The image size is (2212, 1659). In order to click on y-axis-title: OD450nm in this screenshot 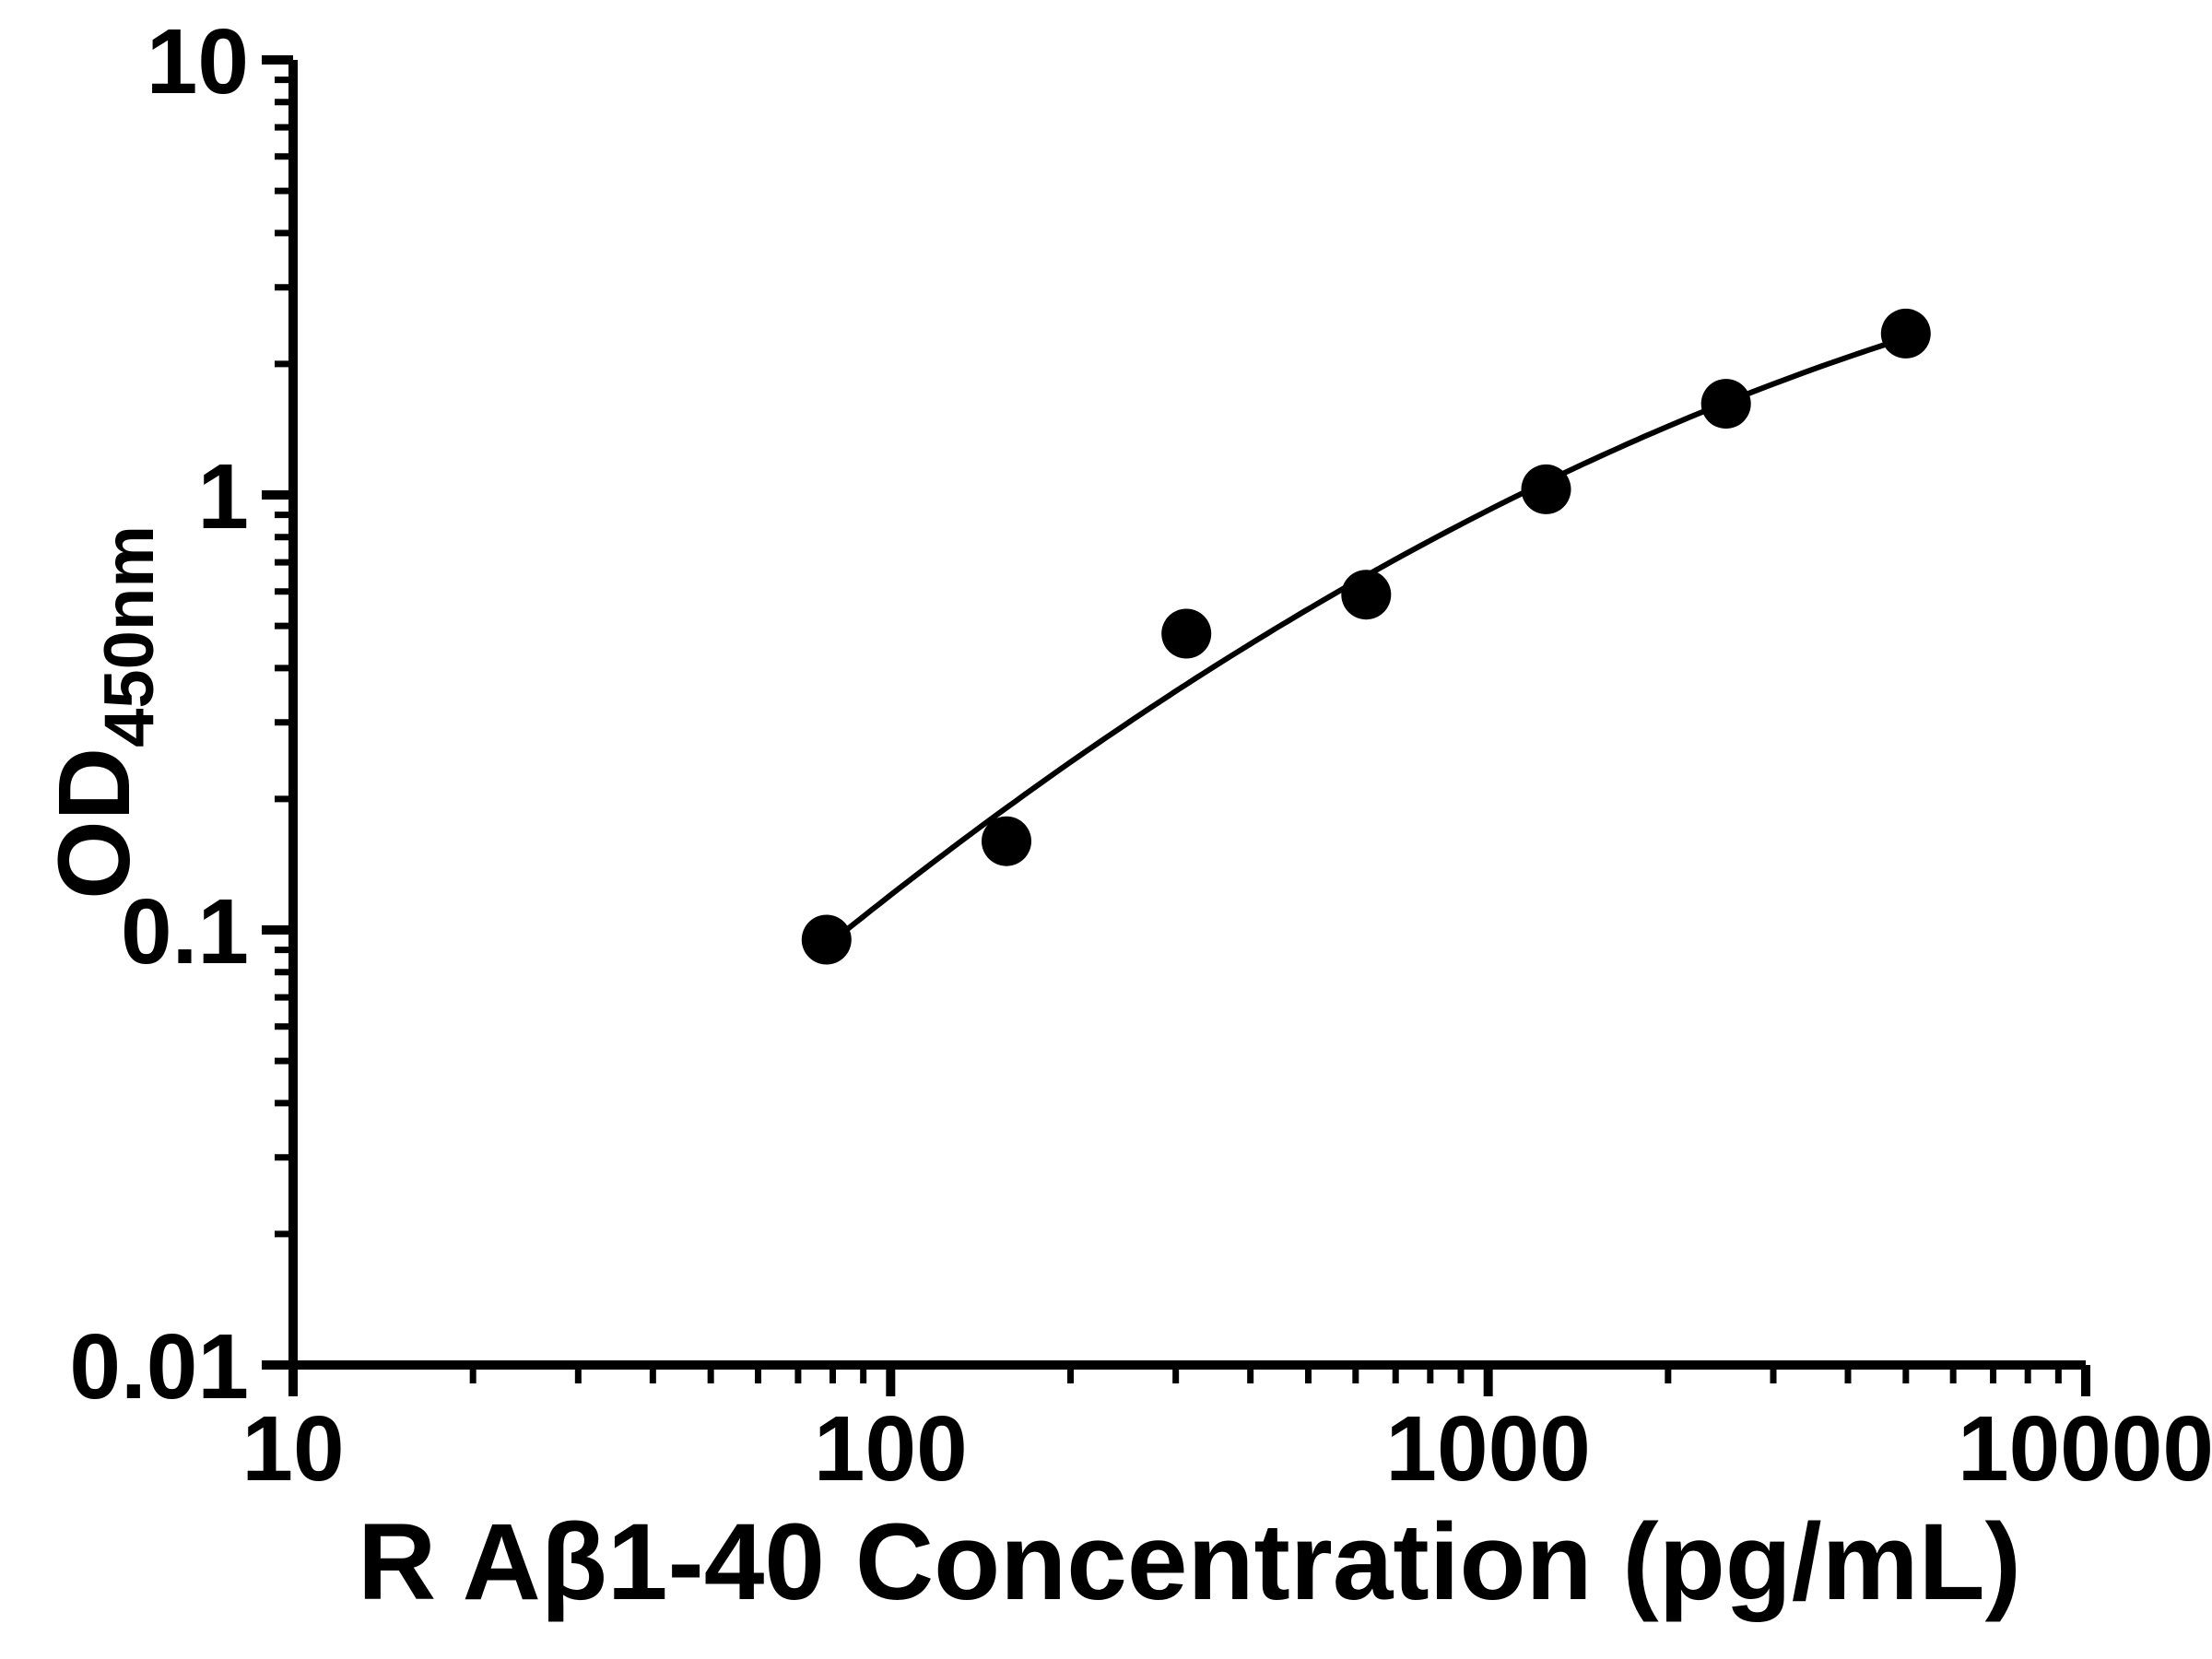, I will do `click(103, 712)`.